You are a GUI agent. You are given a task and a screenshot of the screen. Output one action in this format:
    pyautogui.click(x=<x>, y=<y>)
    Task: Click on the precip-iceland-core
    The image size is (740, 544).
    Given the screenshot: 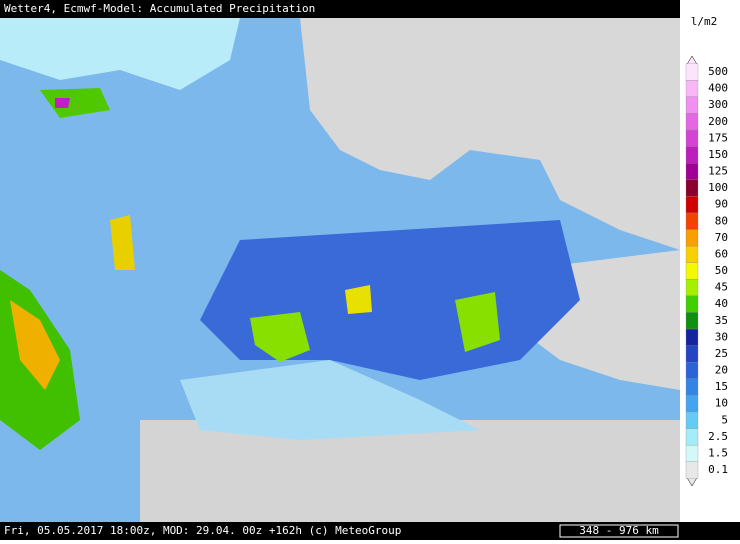 What is the action you would take?
    pyautogui.click(x=62, y=103)
    